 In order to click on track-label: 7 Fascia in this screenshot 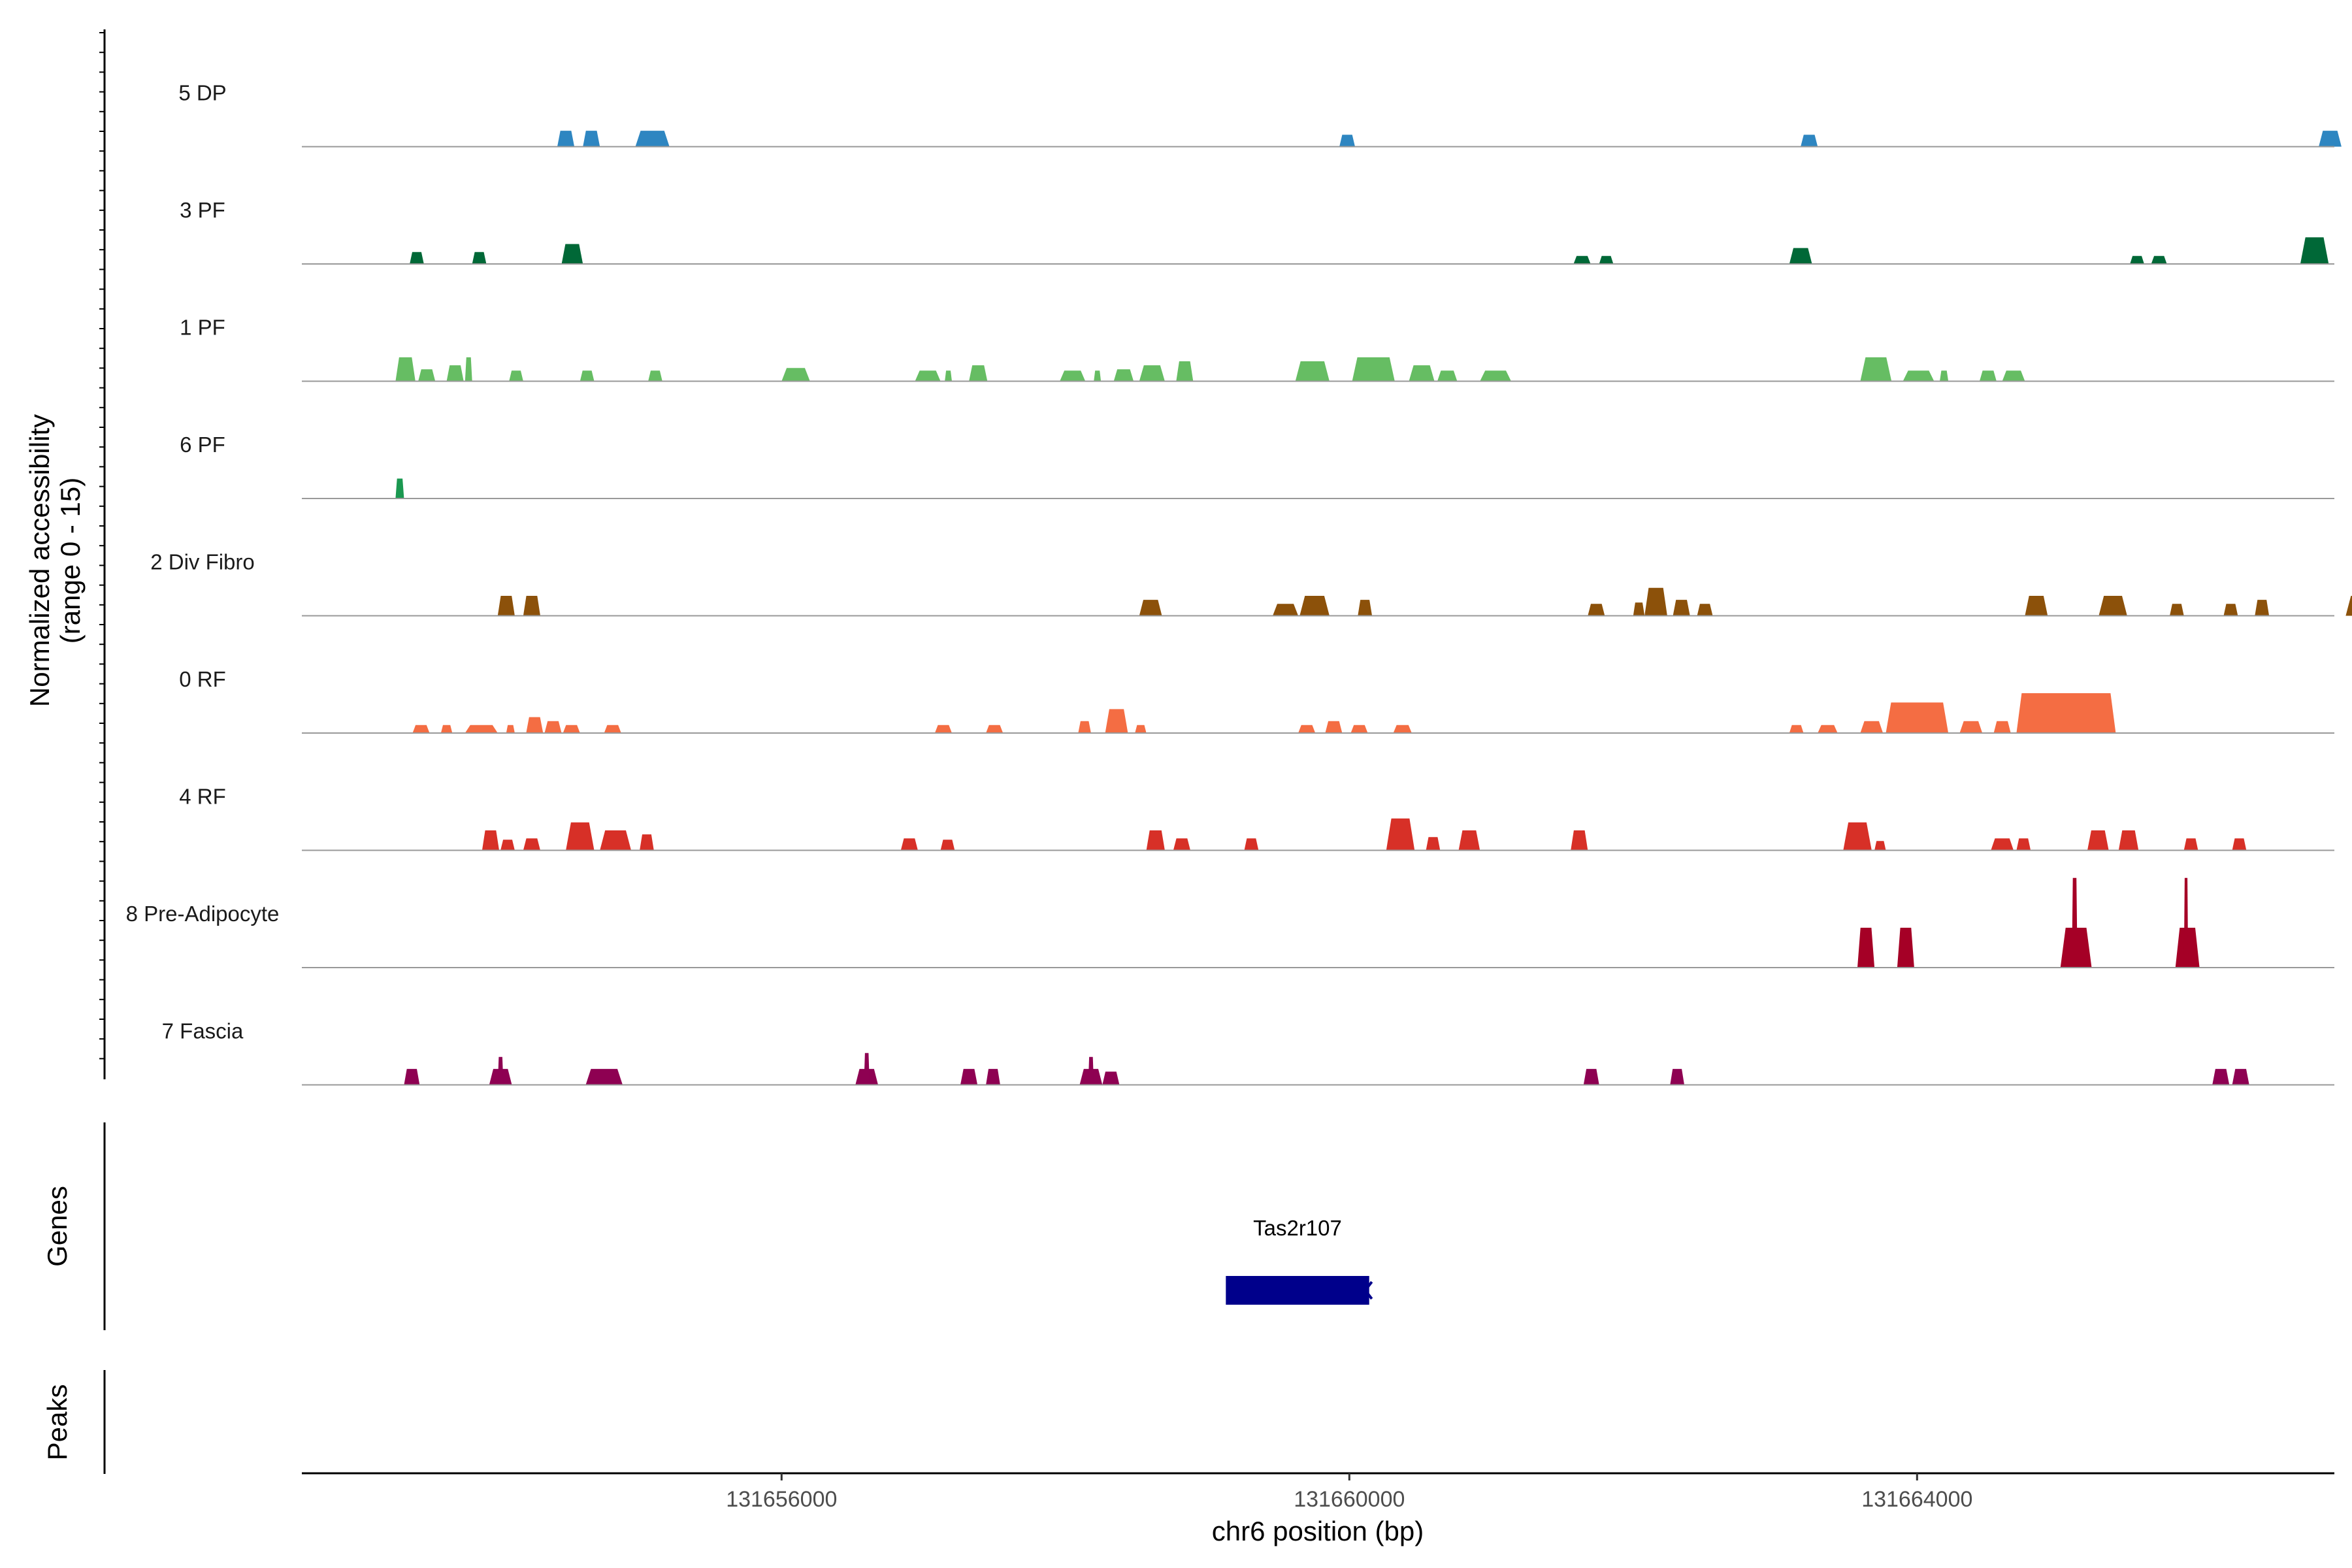, I will do `click(203, 1031)`.